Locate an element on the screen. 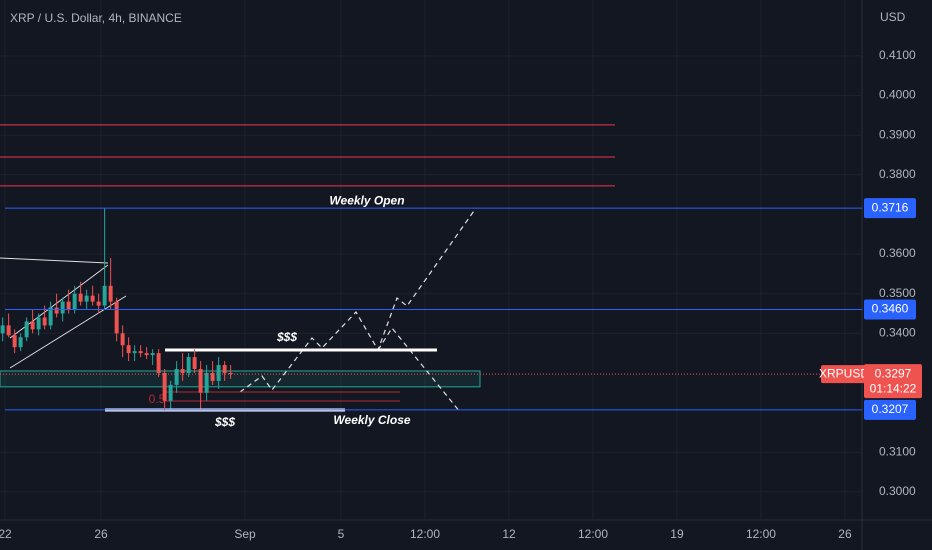  level-annotation: Weekly Open is located at coordinates (366, 200).